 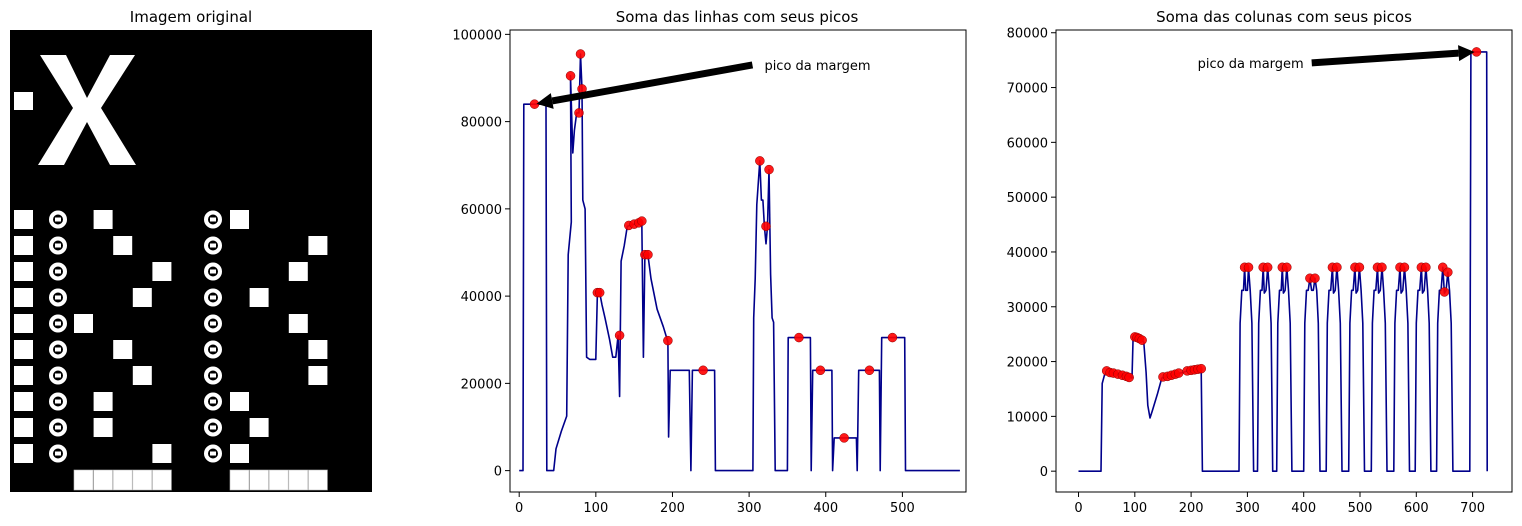 I want to click on y-tick-label: 50000, so click(x=1027, y=198).